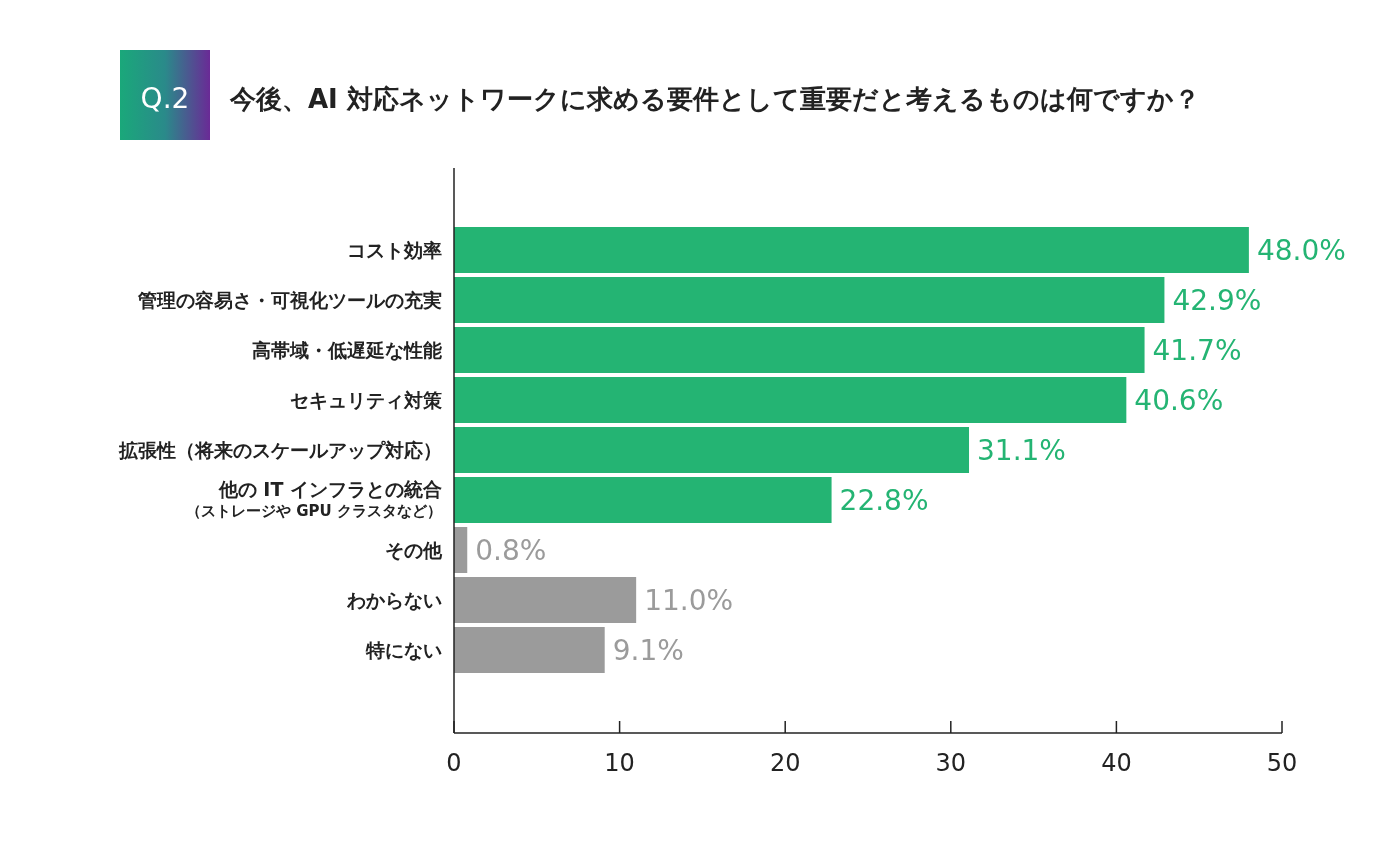 The width and height of the screenshot is (1400, 848). Describe the element at coordinates (1116, 763) in the screenshot. I see `x-tick-label: 40` at that location.